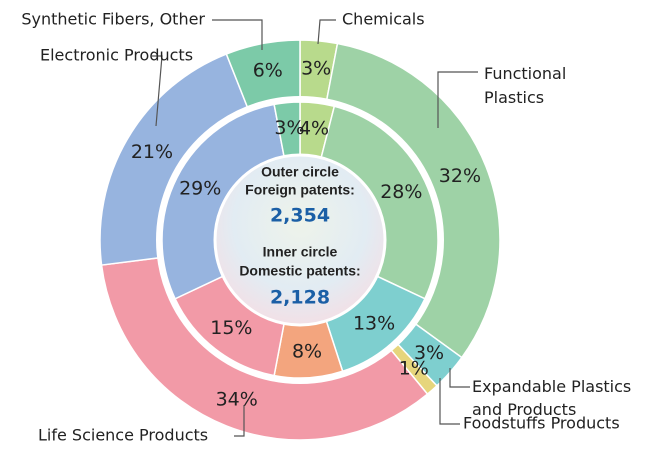 The height and width of the screenshot is (470, 662). I want to click on value-label: 13%, so click(374, 324).